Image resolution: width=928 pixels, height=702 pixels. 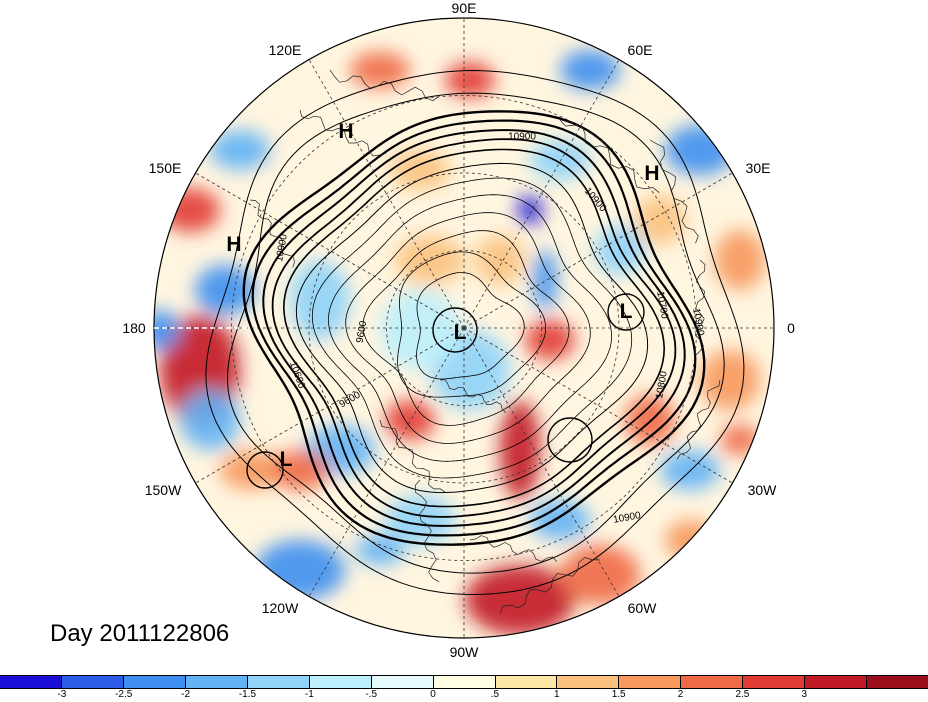 I want to click on colorbar-tick-label: 1.5, so click(x=618, y=694).